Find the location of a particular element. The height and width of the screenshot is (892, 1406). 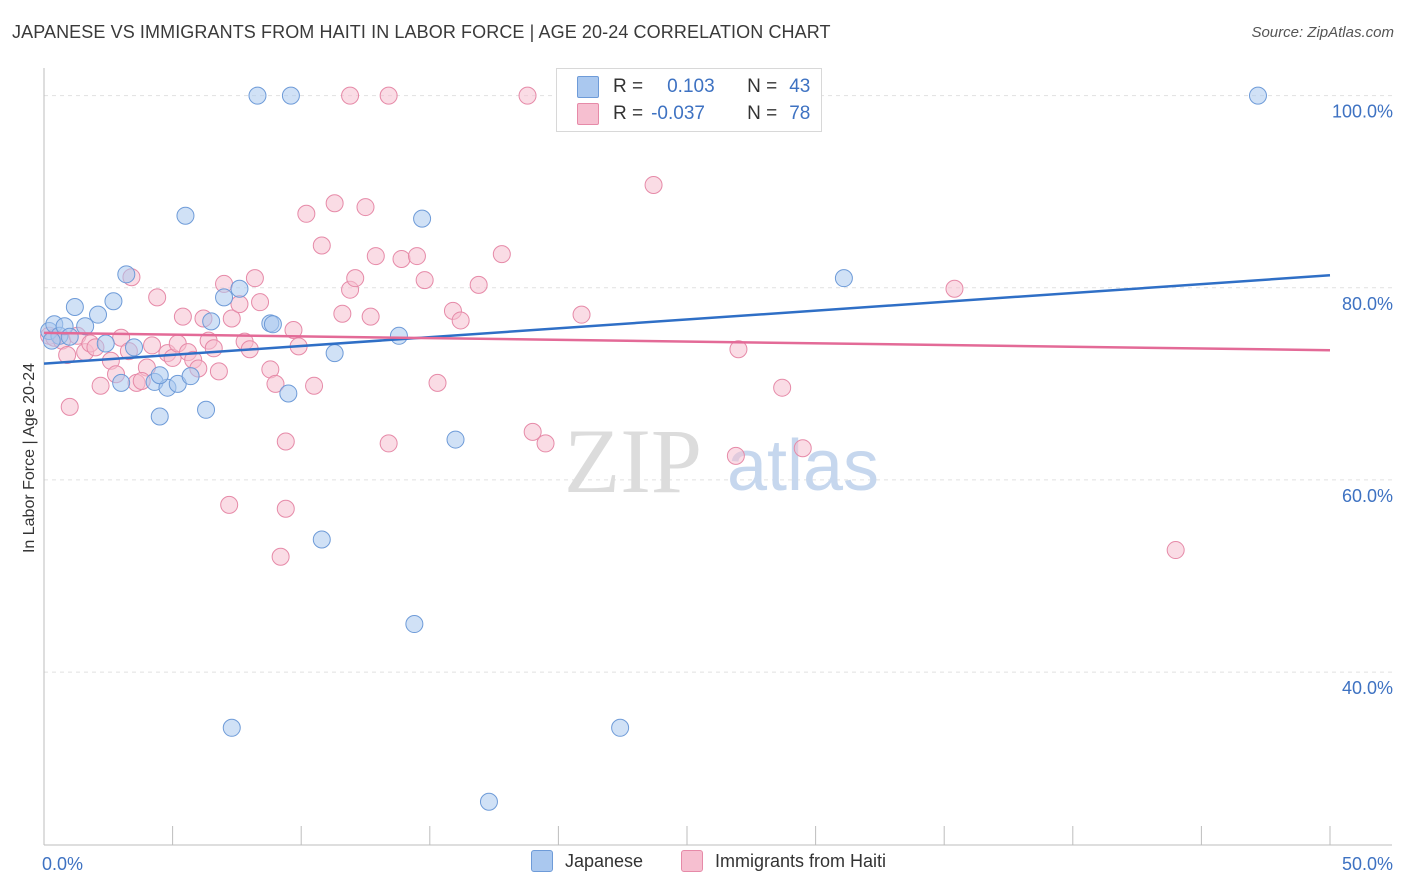

japanese-trend-line is located at coordinates (687, 319).